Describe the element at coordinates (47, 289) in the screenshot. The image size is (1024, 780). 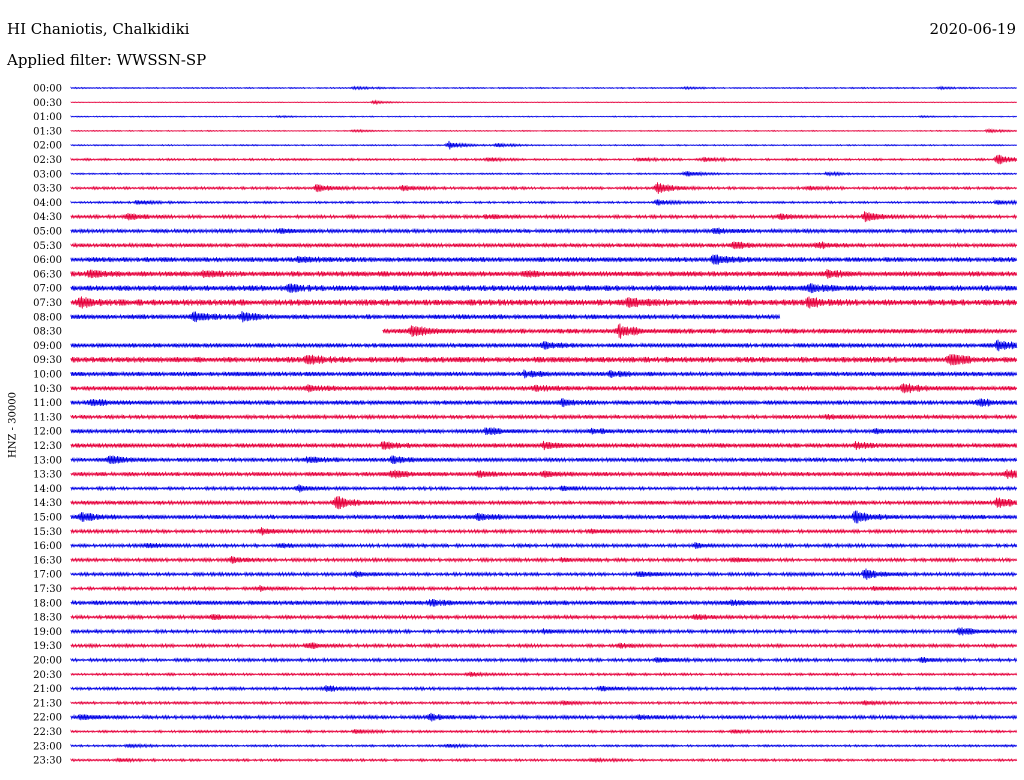
I see `tick-label: 07:00` at that location.